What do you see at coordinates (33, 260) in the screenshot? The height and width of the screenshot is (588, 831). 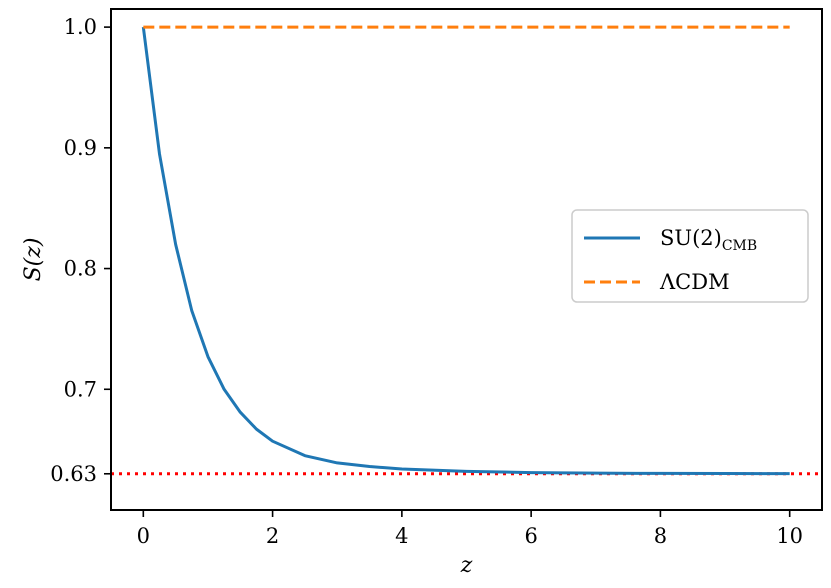 I see `y-axis-label: S(z)` at bounding box center [33, 260].